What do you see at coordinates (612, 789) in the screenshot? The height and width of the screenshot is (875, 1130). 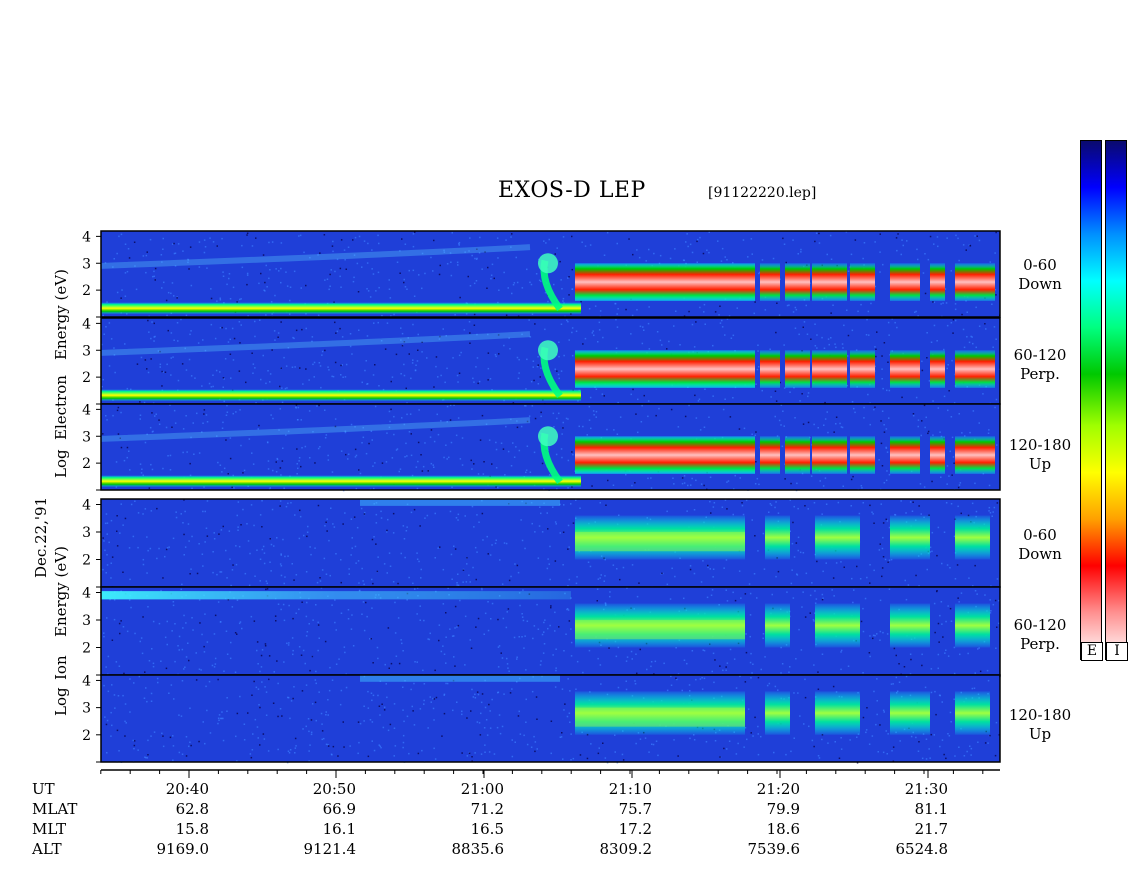 I see `table-cell-ut: 21:10` at bounding box center [612, 789].